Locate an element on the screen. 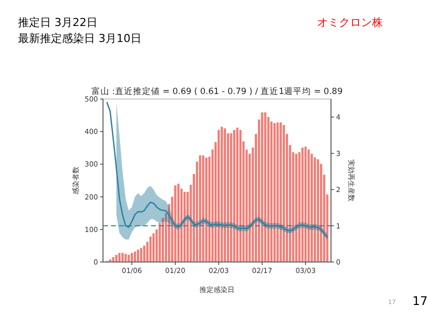 The image size is (427, 320). text: 最新推定感染日 3月10日 is located at coordinates (80, 38).